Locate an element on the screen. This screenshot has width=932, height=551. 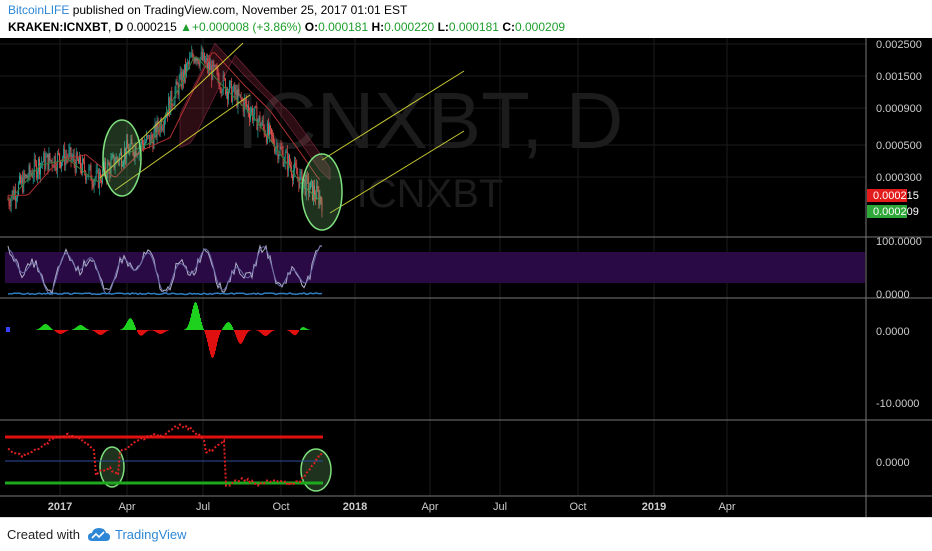
price-tick-label: 0.000900 is located at coordinates (899, 109).